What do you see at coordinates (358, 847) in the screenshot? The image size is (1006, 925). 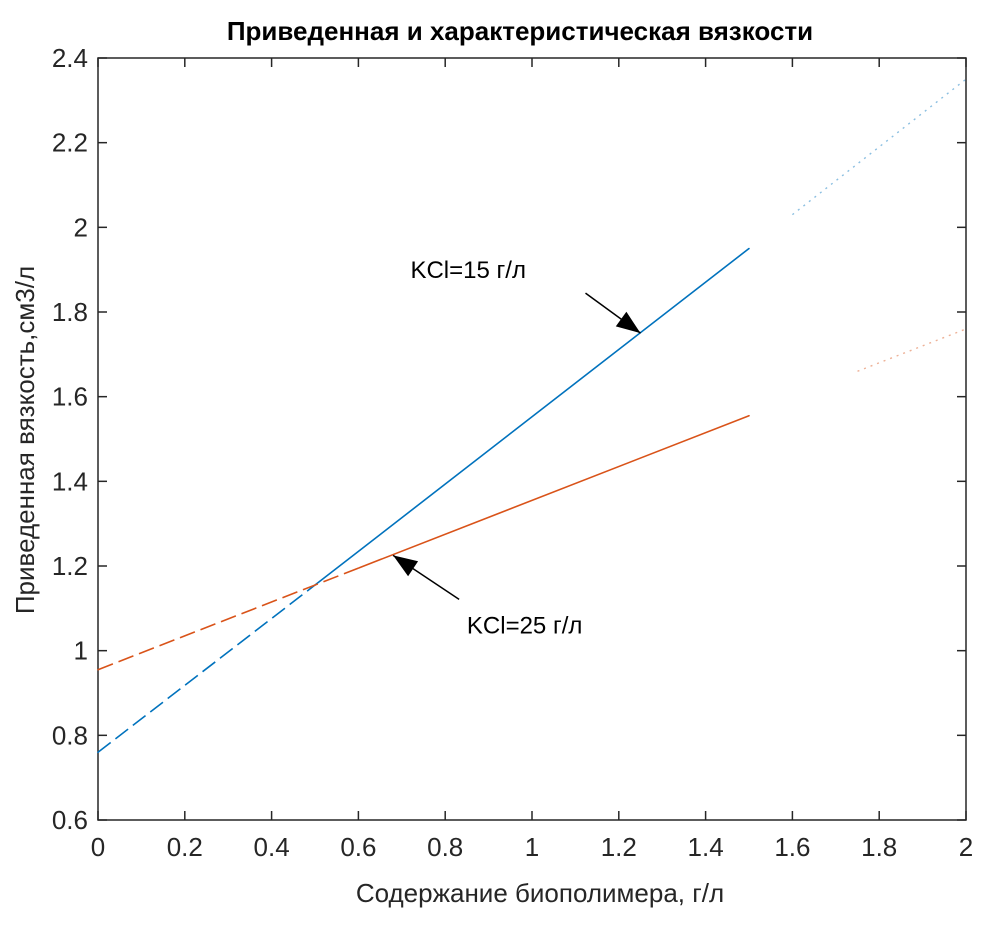 I see `x-tick-label: 0.6` at bounding box center [358, 847].